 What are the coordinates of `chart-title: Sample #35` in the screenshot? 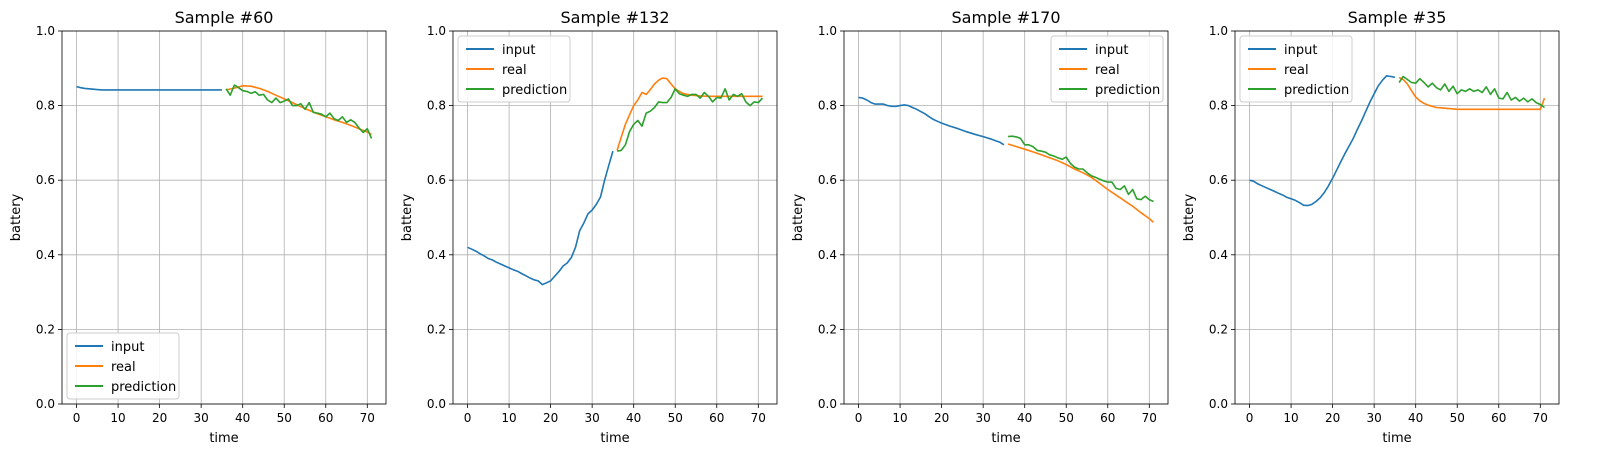 It's located at (1397, 17).